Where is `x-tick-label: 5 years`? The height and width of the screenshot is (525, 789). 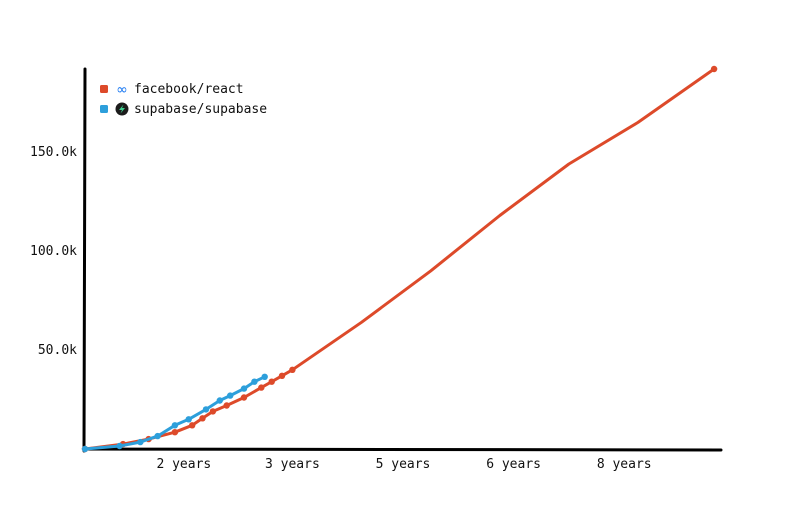
x-tick-label: 5 years is located at coordinates (403, 464).